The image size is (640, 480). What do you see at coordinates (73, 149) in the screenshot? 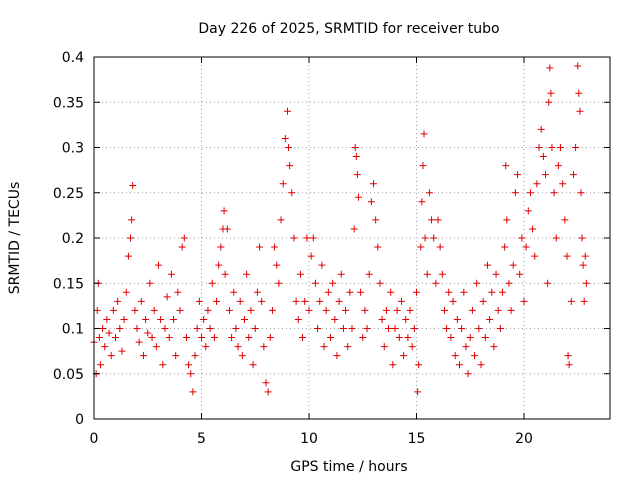
I see `y-tick-label: 0.3` at bounding box center [73, 149].